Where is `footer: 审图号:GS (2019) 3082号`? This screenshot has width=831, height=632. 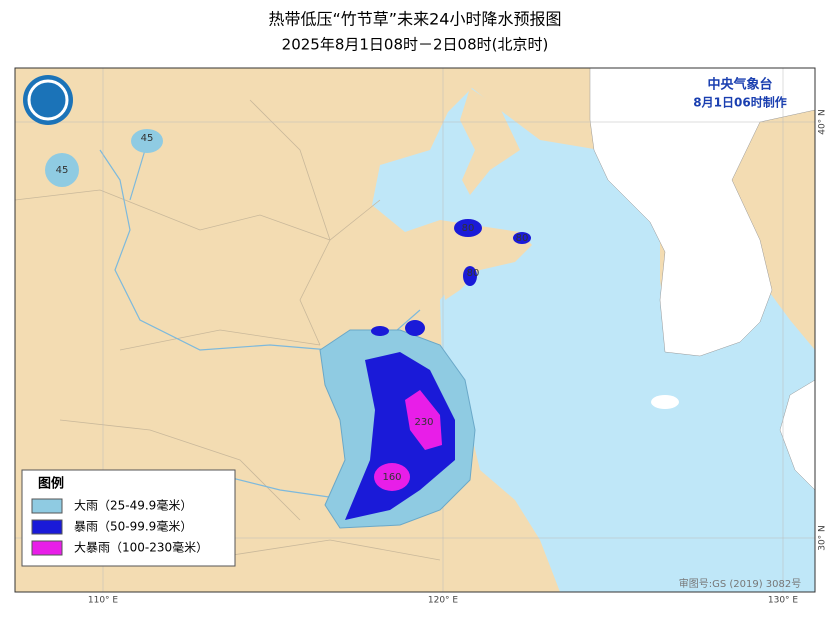 footer: 审图号:GS (2019) 3082号 is located at coordinates (740, 583).